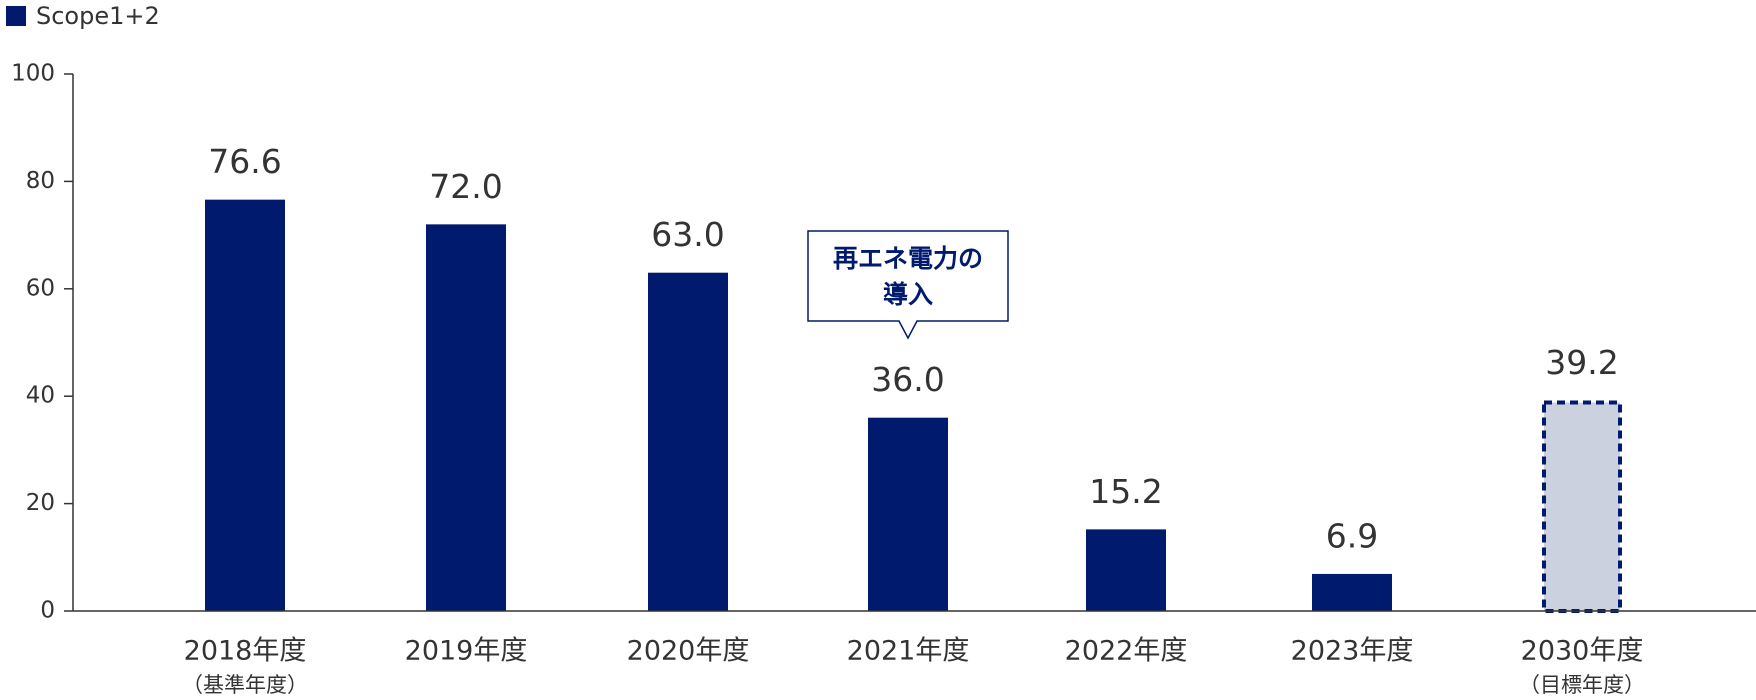 The width and height of the screenshot is (1756, 700). Describe the element at coordinates (40, 181) in the screenshot. I see `y-tick-label: 80` at that location.